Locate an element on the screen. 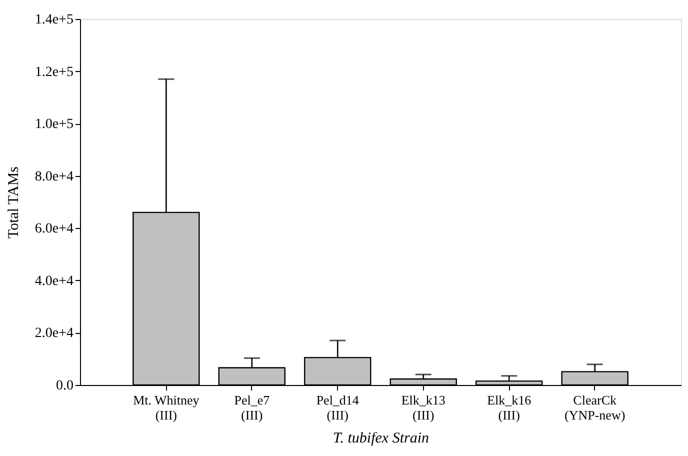  y-tick-label: 1.4e+5 is located at coordinates (54, 20).